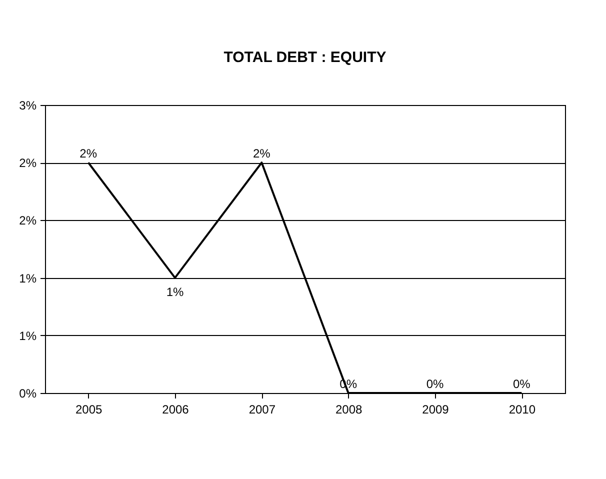 The image size is (606, 479). What do you see at coordinates (175, 291) in the screenshot?
I see `data-label: 1%` at bounding box center [175, 291].